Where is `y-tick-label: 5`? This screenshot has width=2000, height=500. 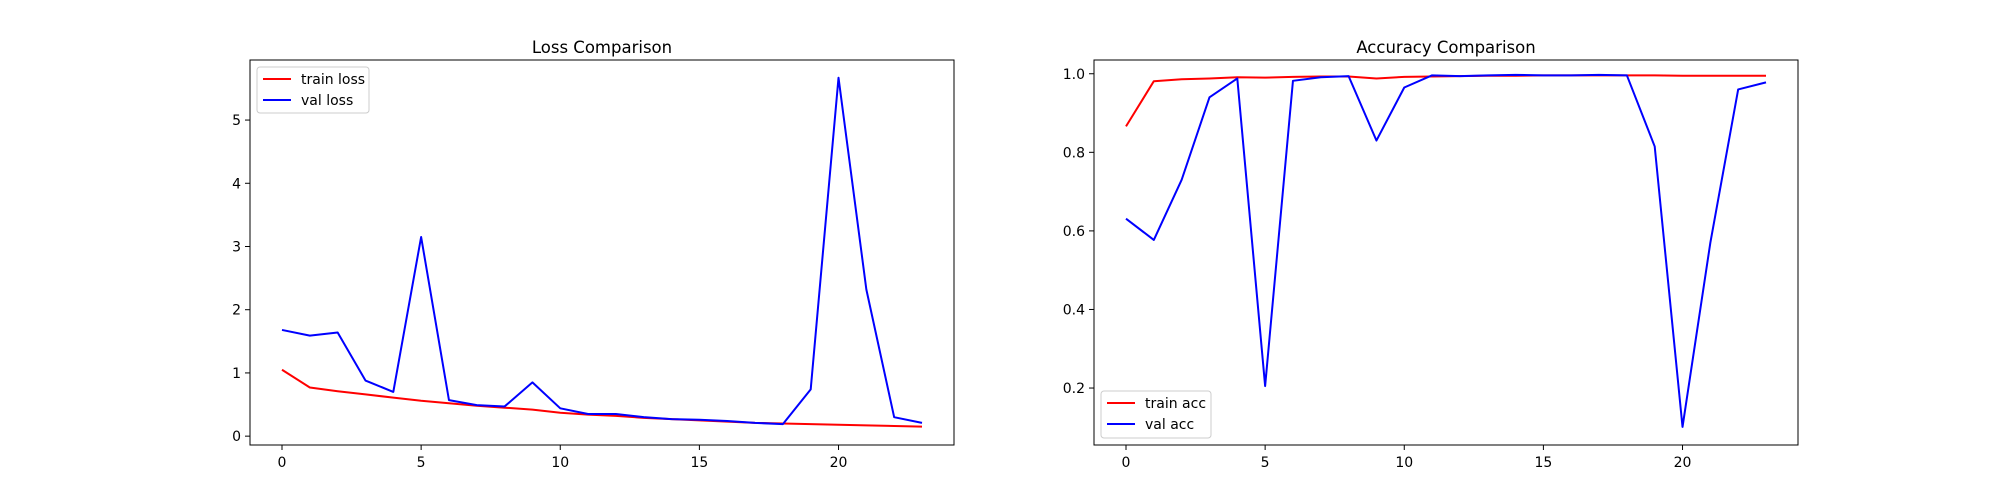
y-tick-label: 5 is located at coordinates (236, 121).